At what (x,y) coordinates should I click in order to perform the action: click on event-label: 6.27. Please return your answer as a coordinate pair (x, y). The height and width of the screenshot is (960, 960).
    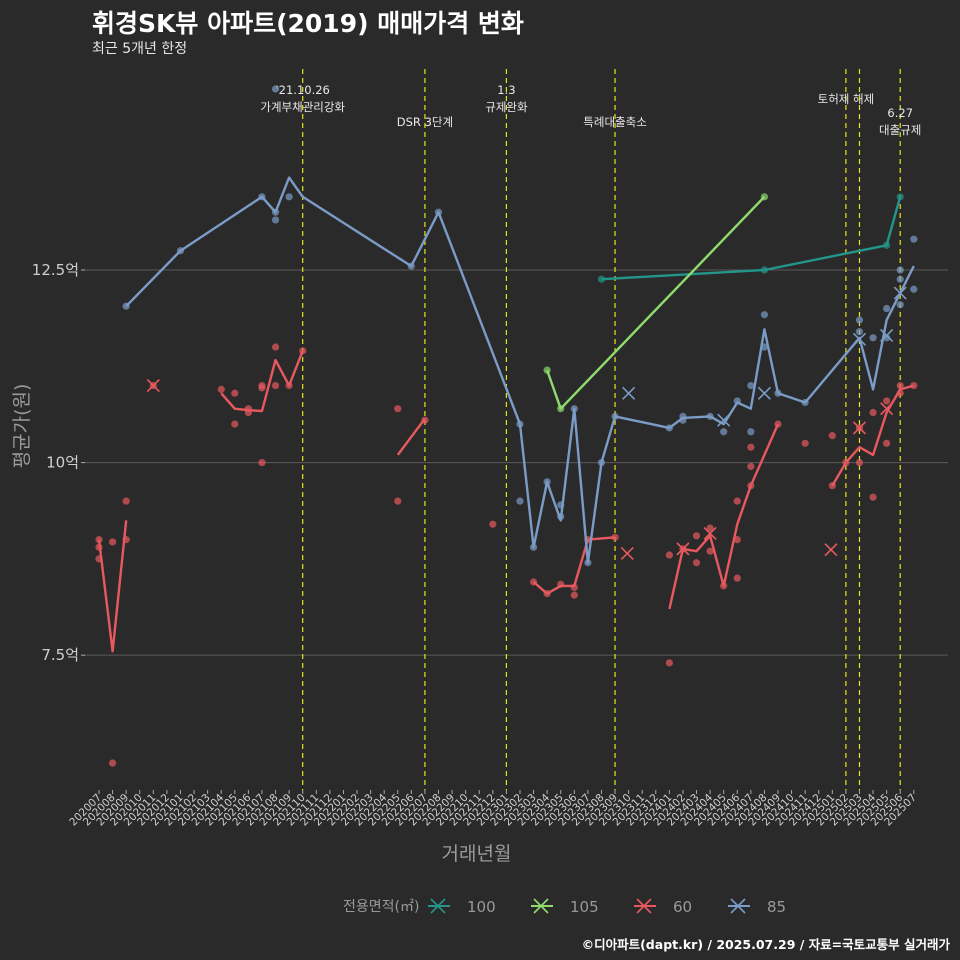
    Looking at the image, I should click on (900, 113).